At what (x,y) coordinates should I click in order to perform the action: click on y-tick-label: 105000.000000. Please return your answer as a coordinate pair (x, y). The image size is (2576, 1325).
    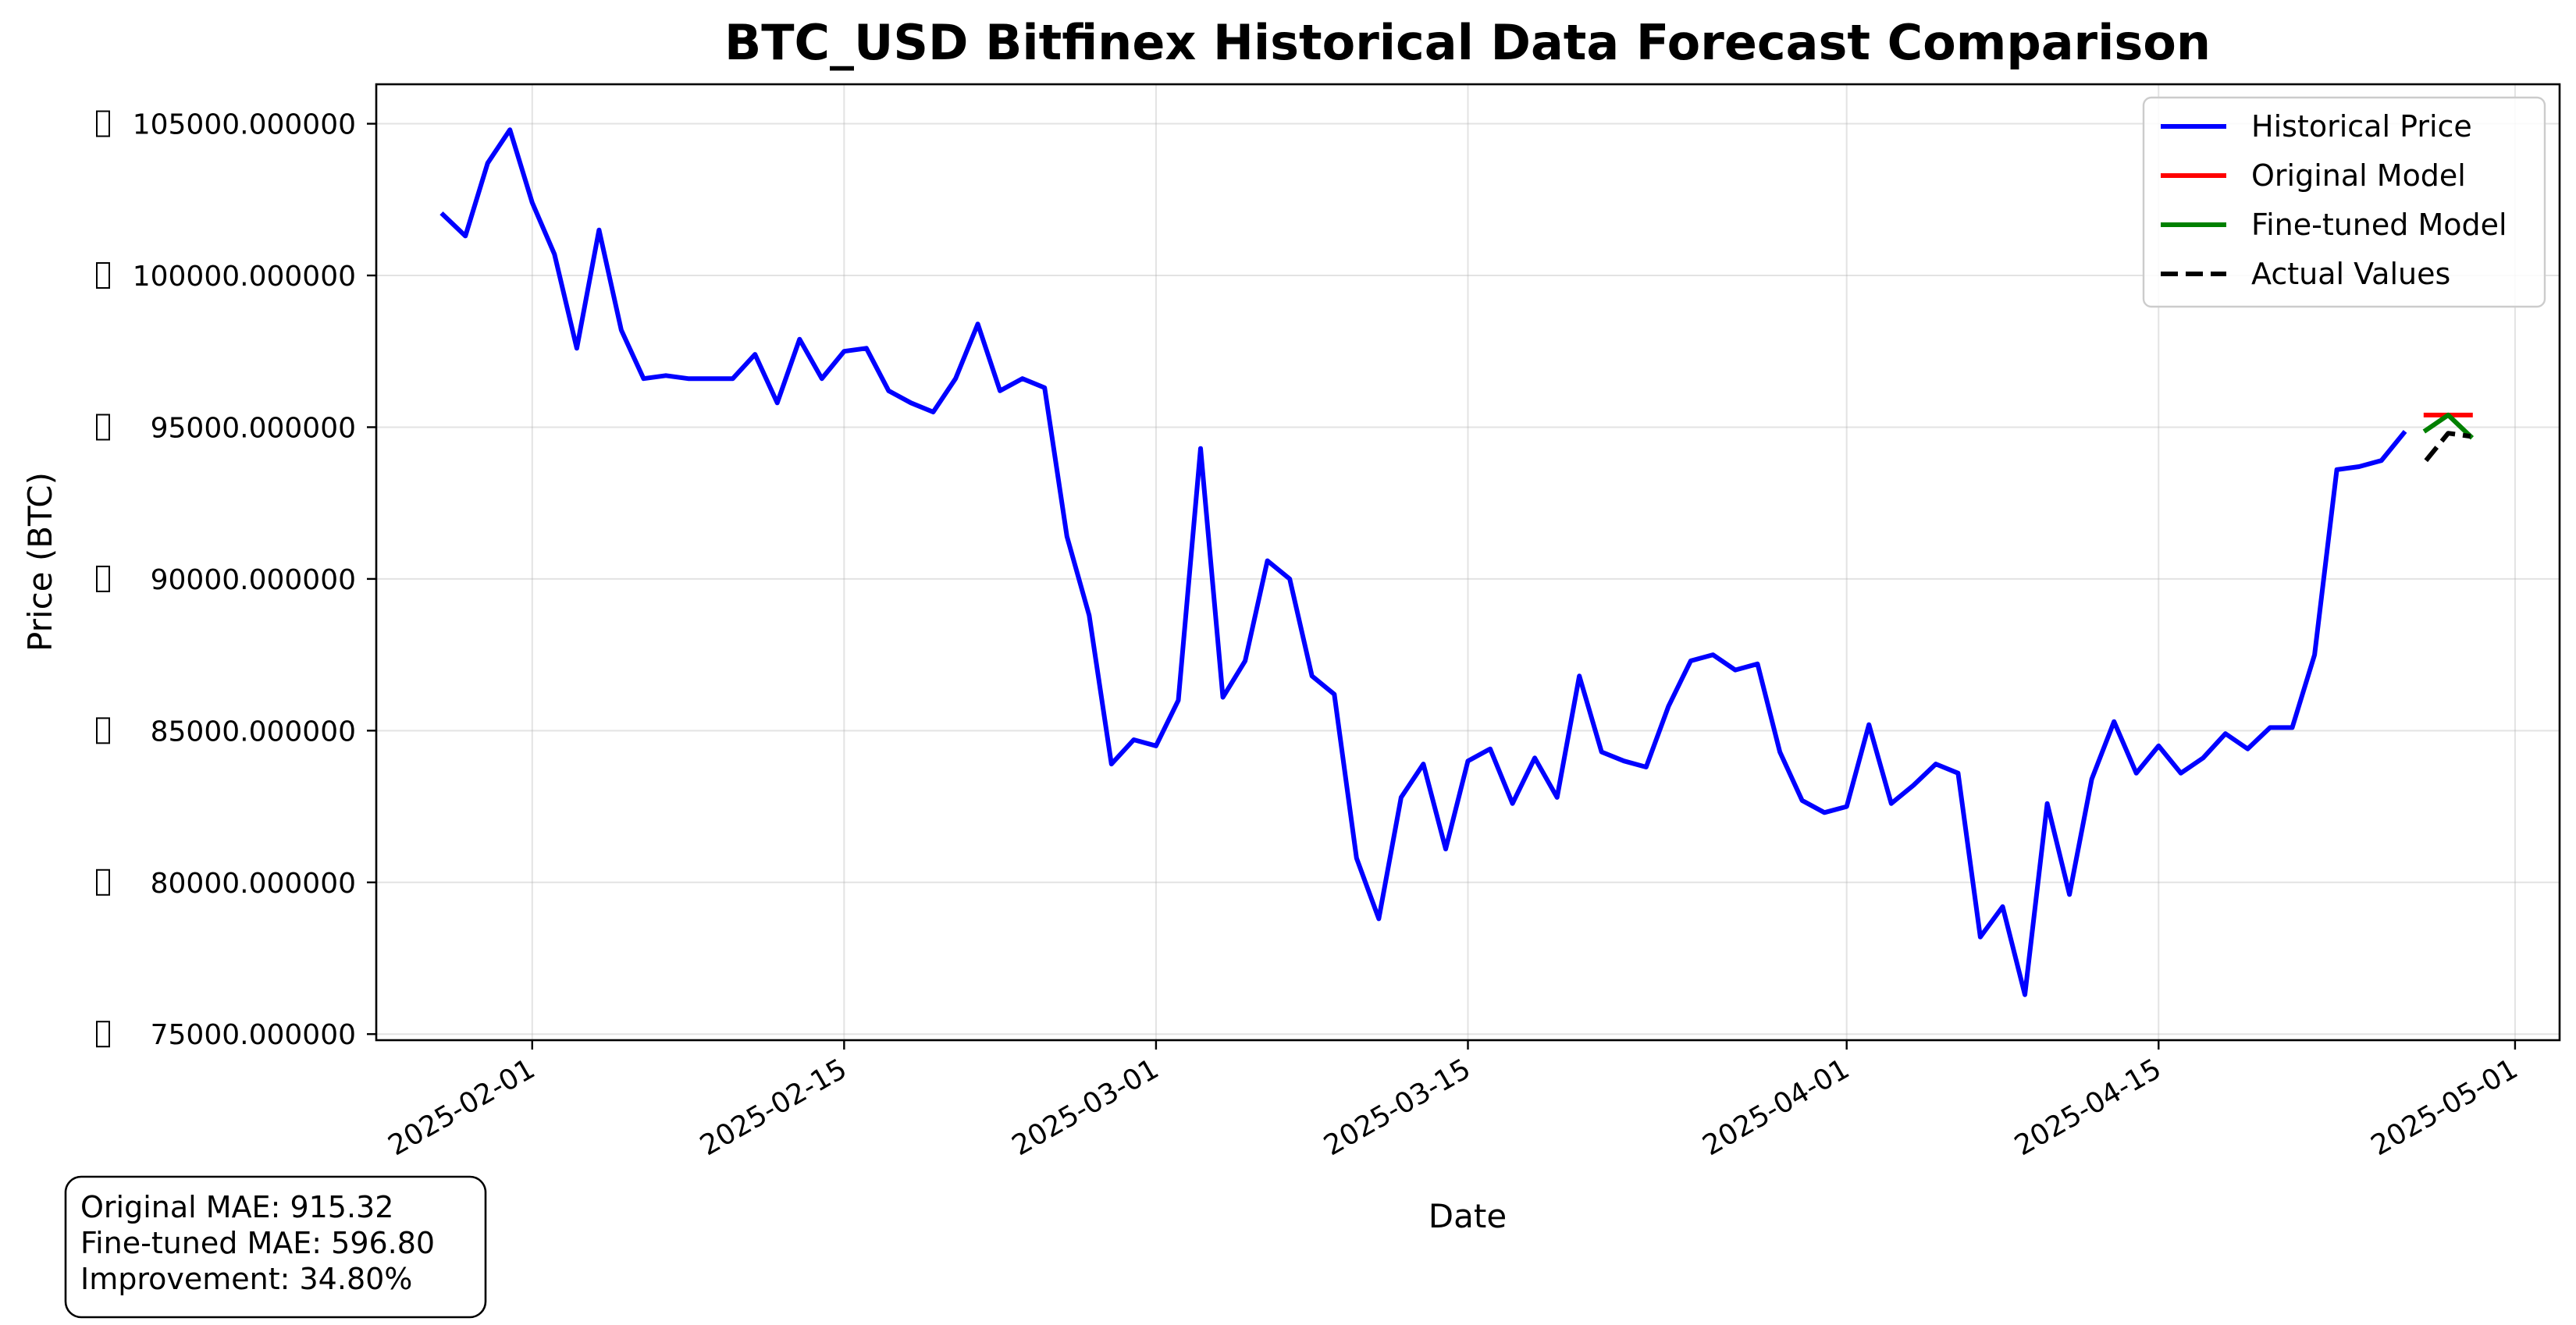
    Looking at the image, I should click on (245, 125).